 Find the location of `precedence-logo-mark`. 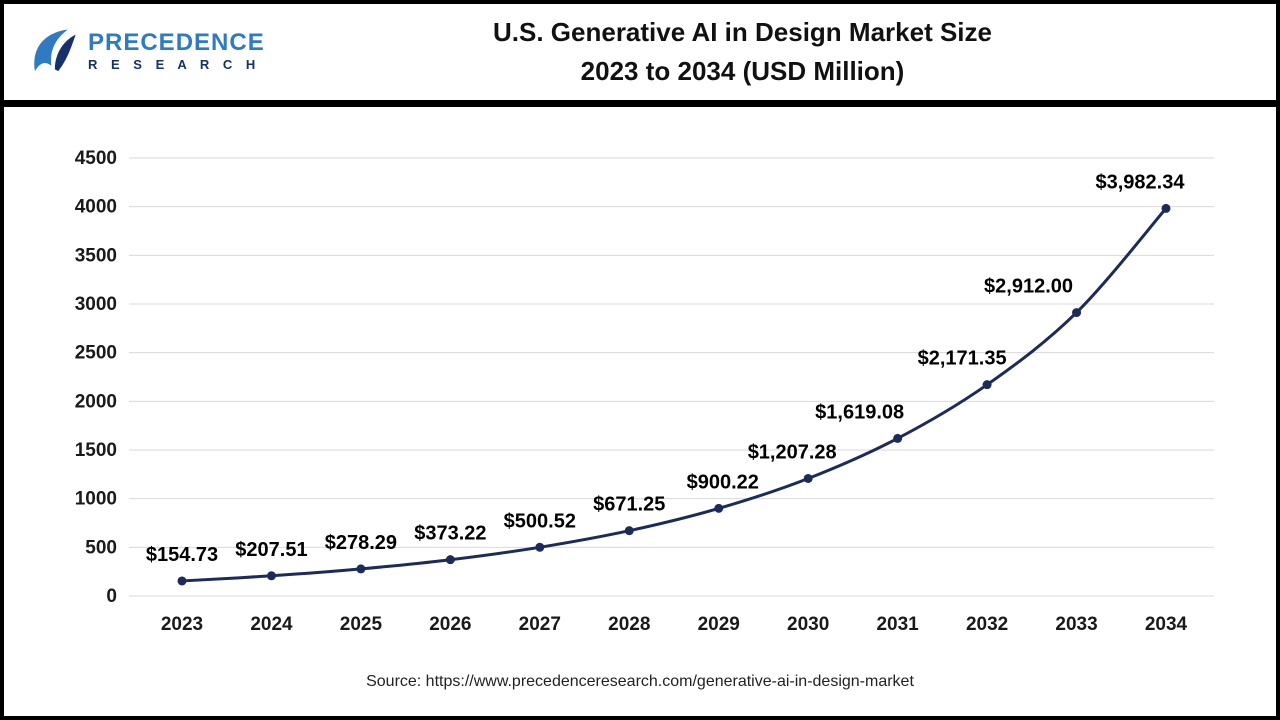

precedence-logo-mark is located at coordinates (55, 50).